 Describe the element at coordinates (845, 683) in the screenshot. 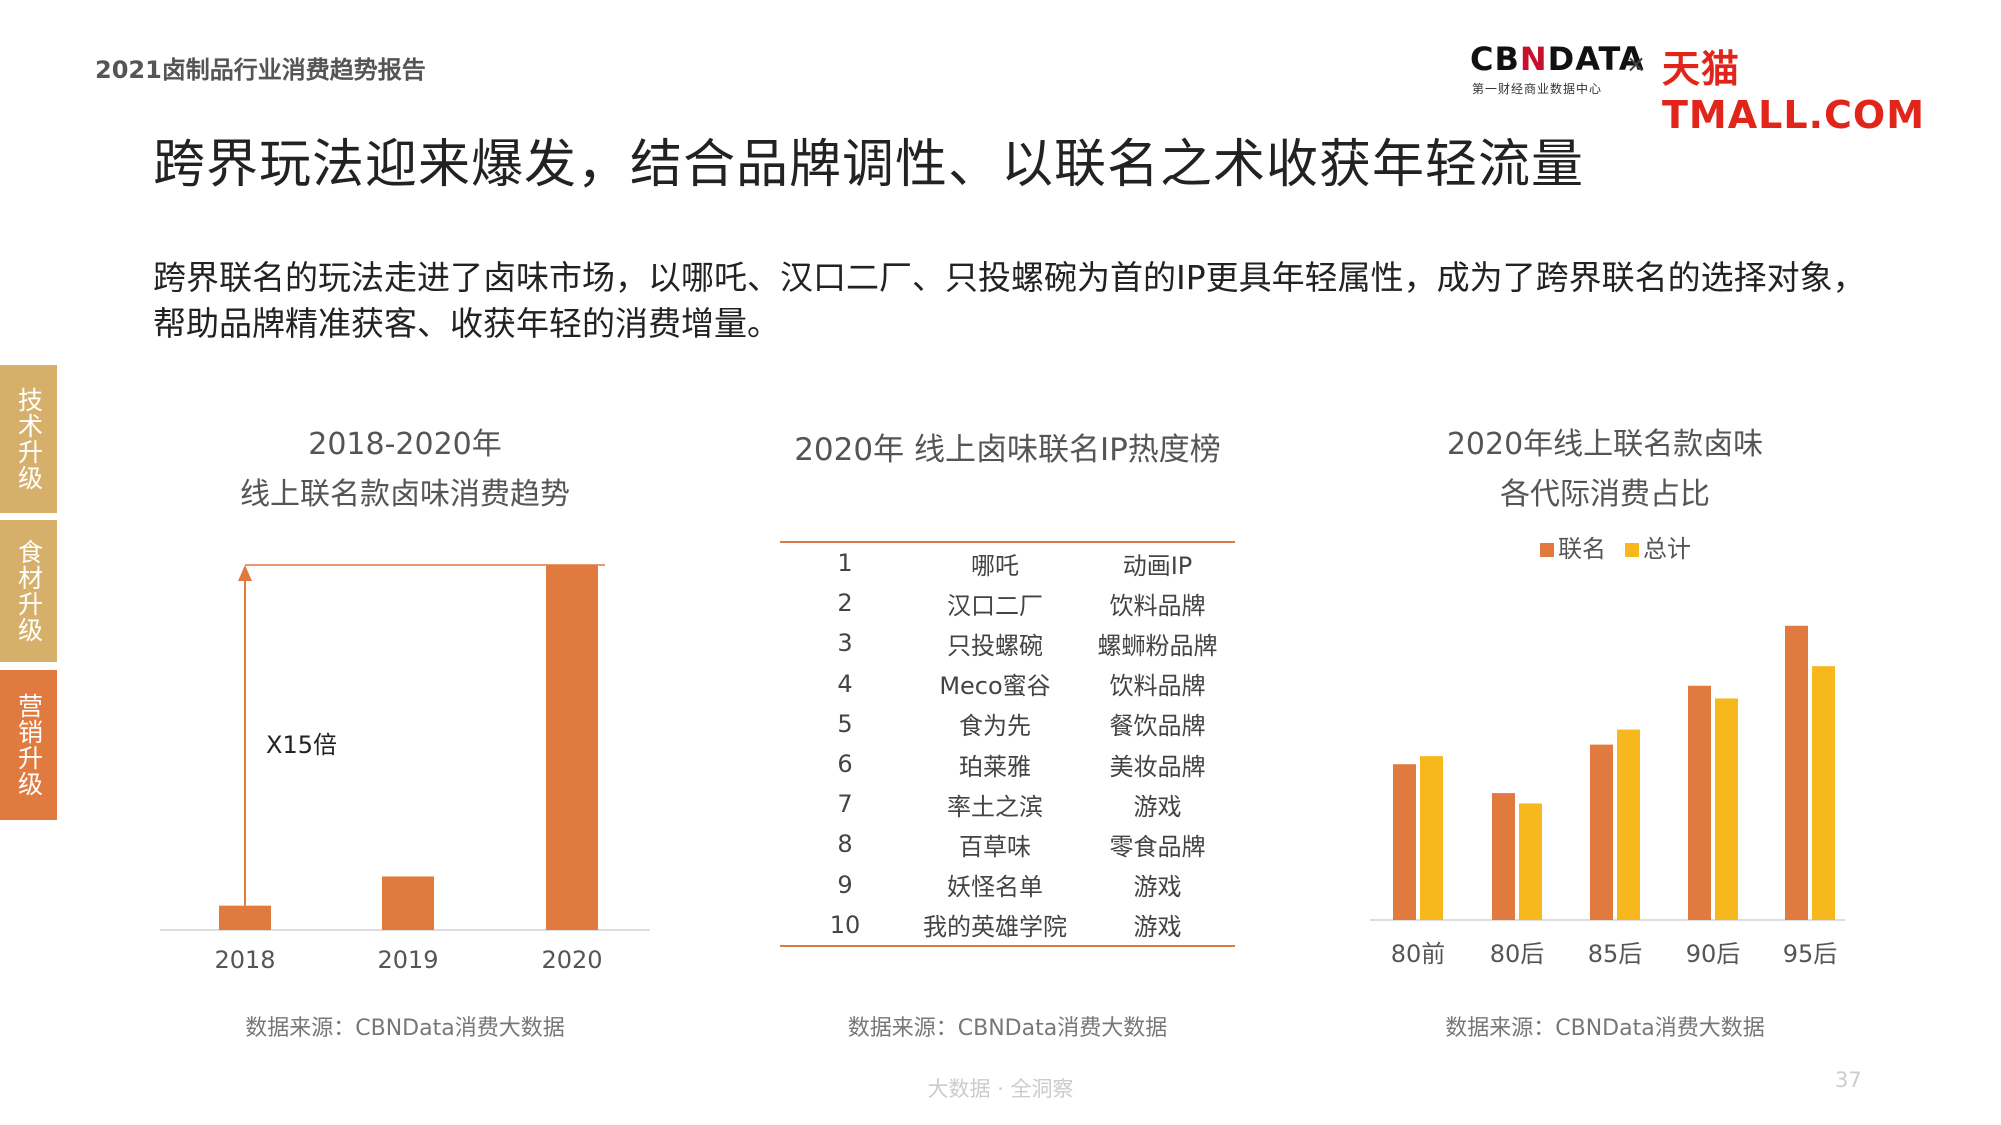

I see `rank-cell: 4` at that location.